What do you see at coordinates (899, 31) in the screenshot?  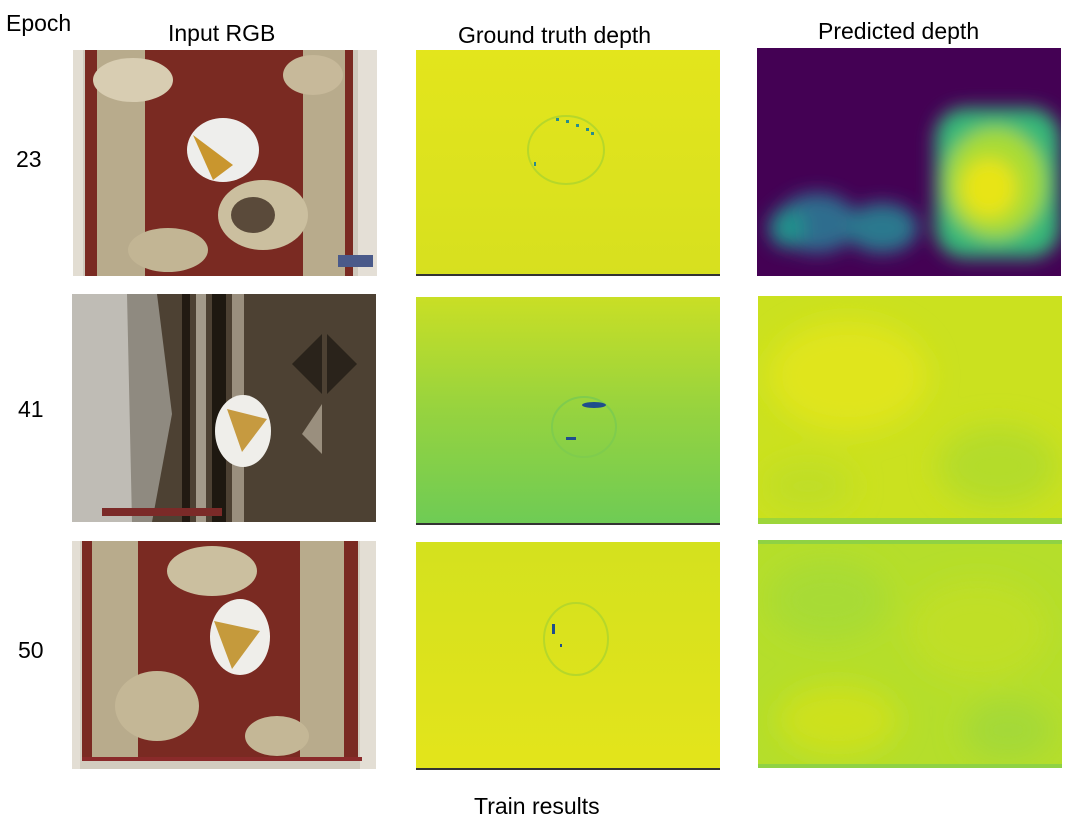 I see `predicted-depth-header: Predicted depth` at bounding box center [899, 31].